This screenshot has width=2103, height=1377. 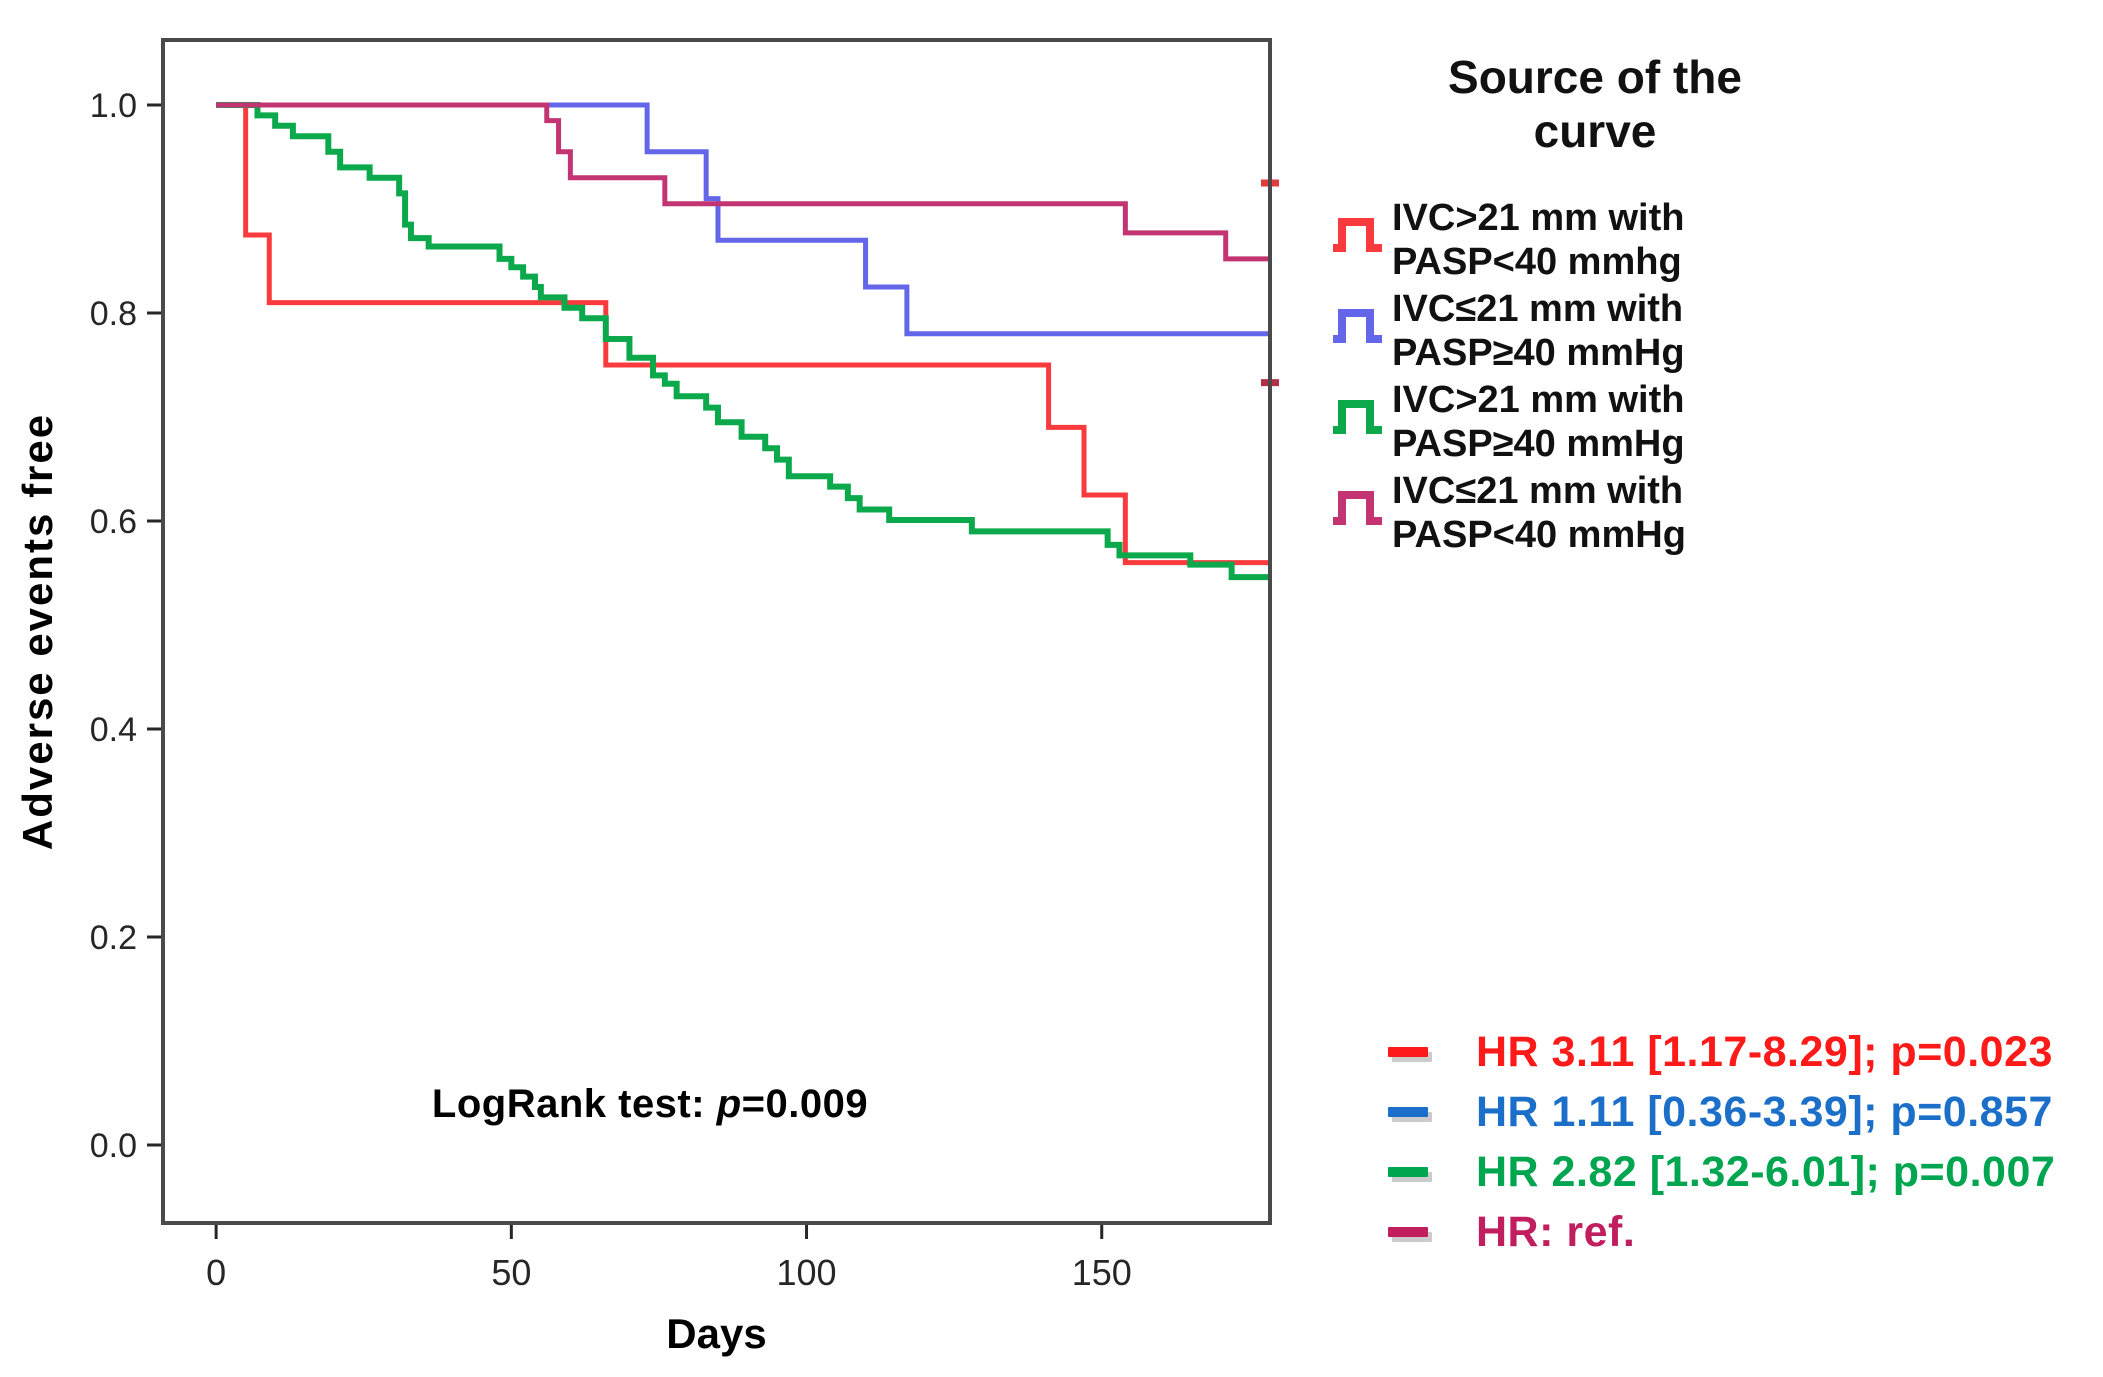 What do you see at coordinates (113, 106) in the screenshot?
I see `y-tick-label-1.0: 1.0` at bounding box center [113, 106].